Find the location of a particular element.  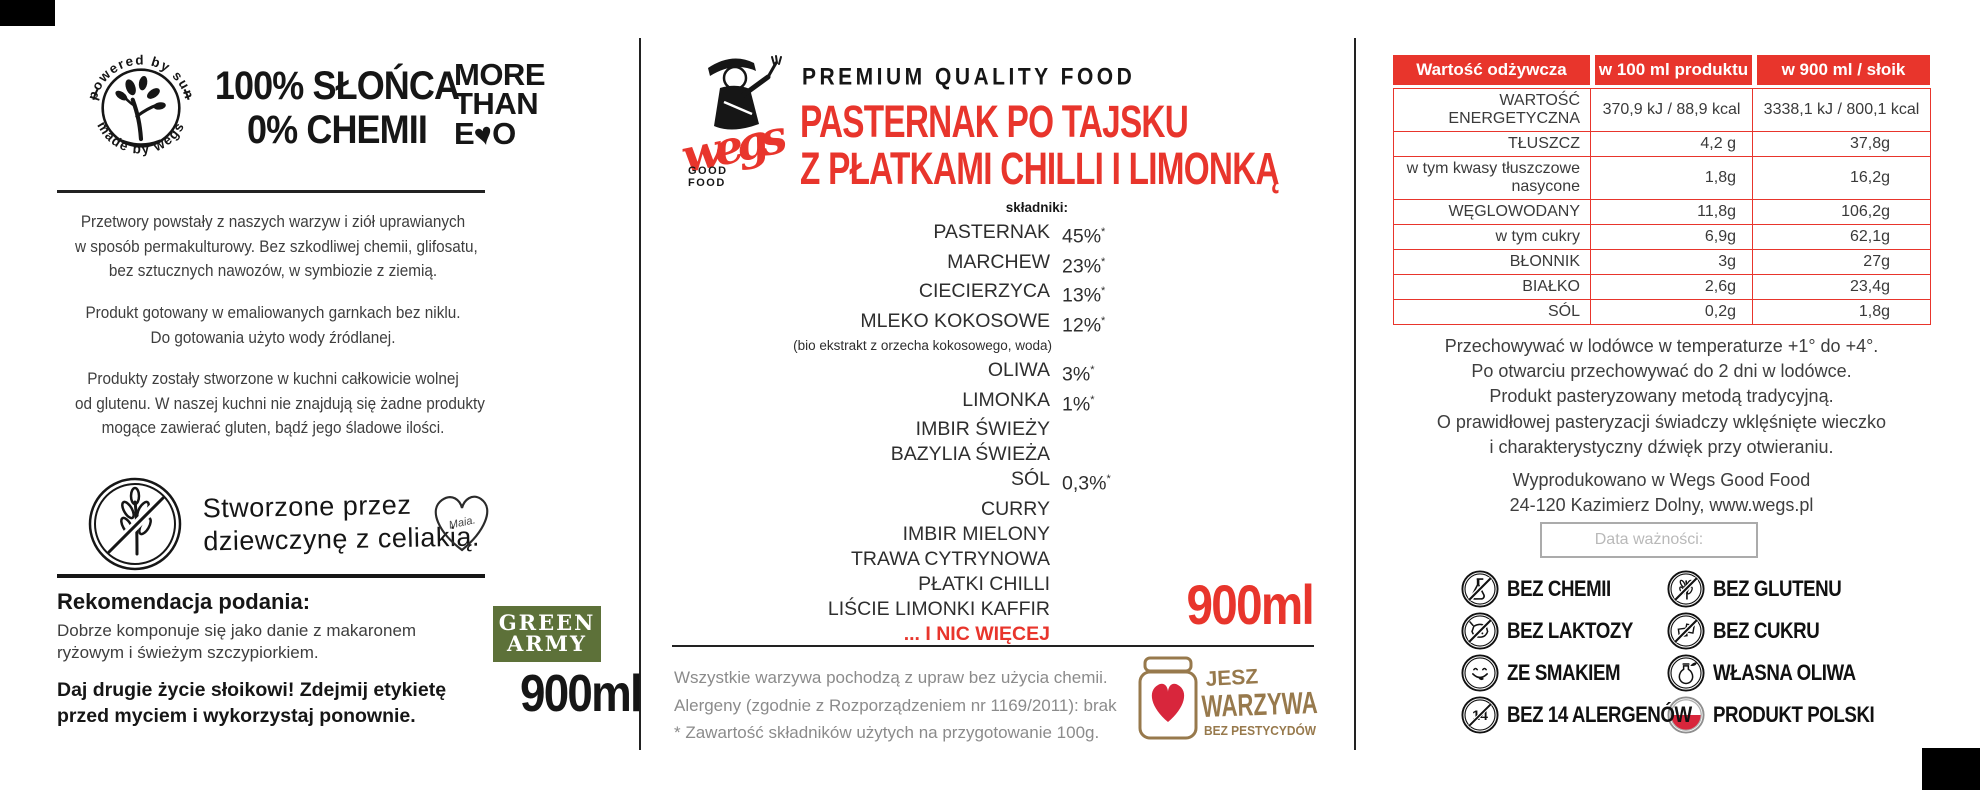

jar-heart-icon is located at coordinates (1168, 698).